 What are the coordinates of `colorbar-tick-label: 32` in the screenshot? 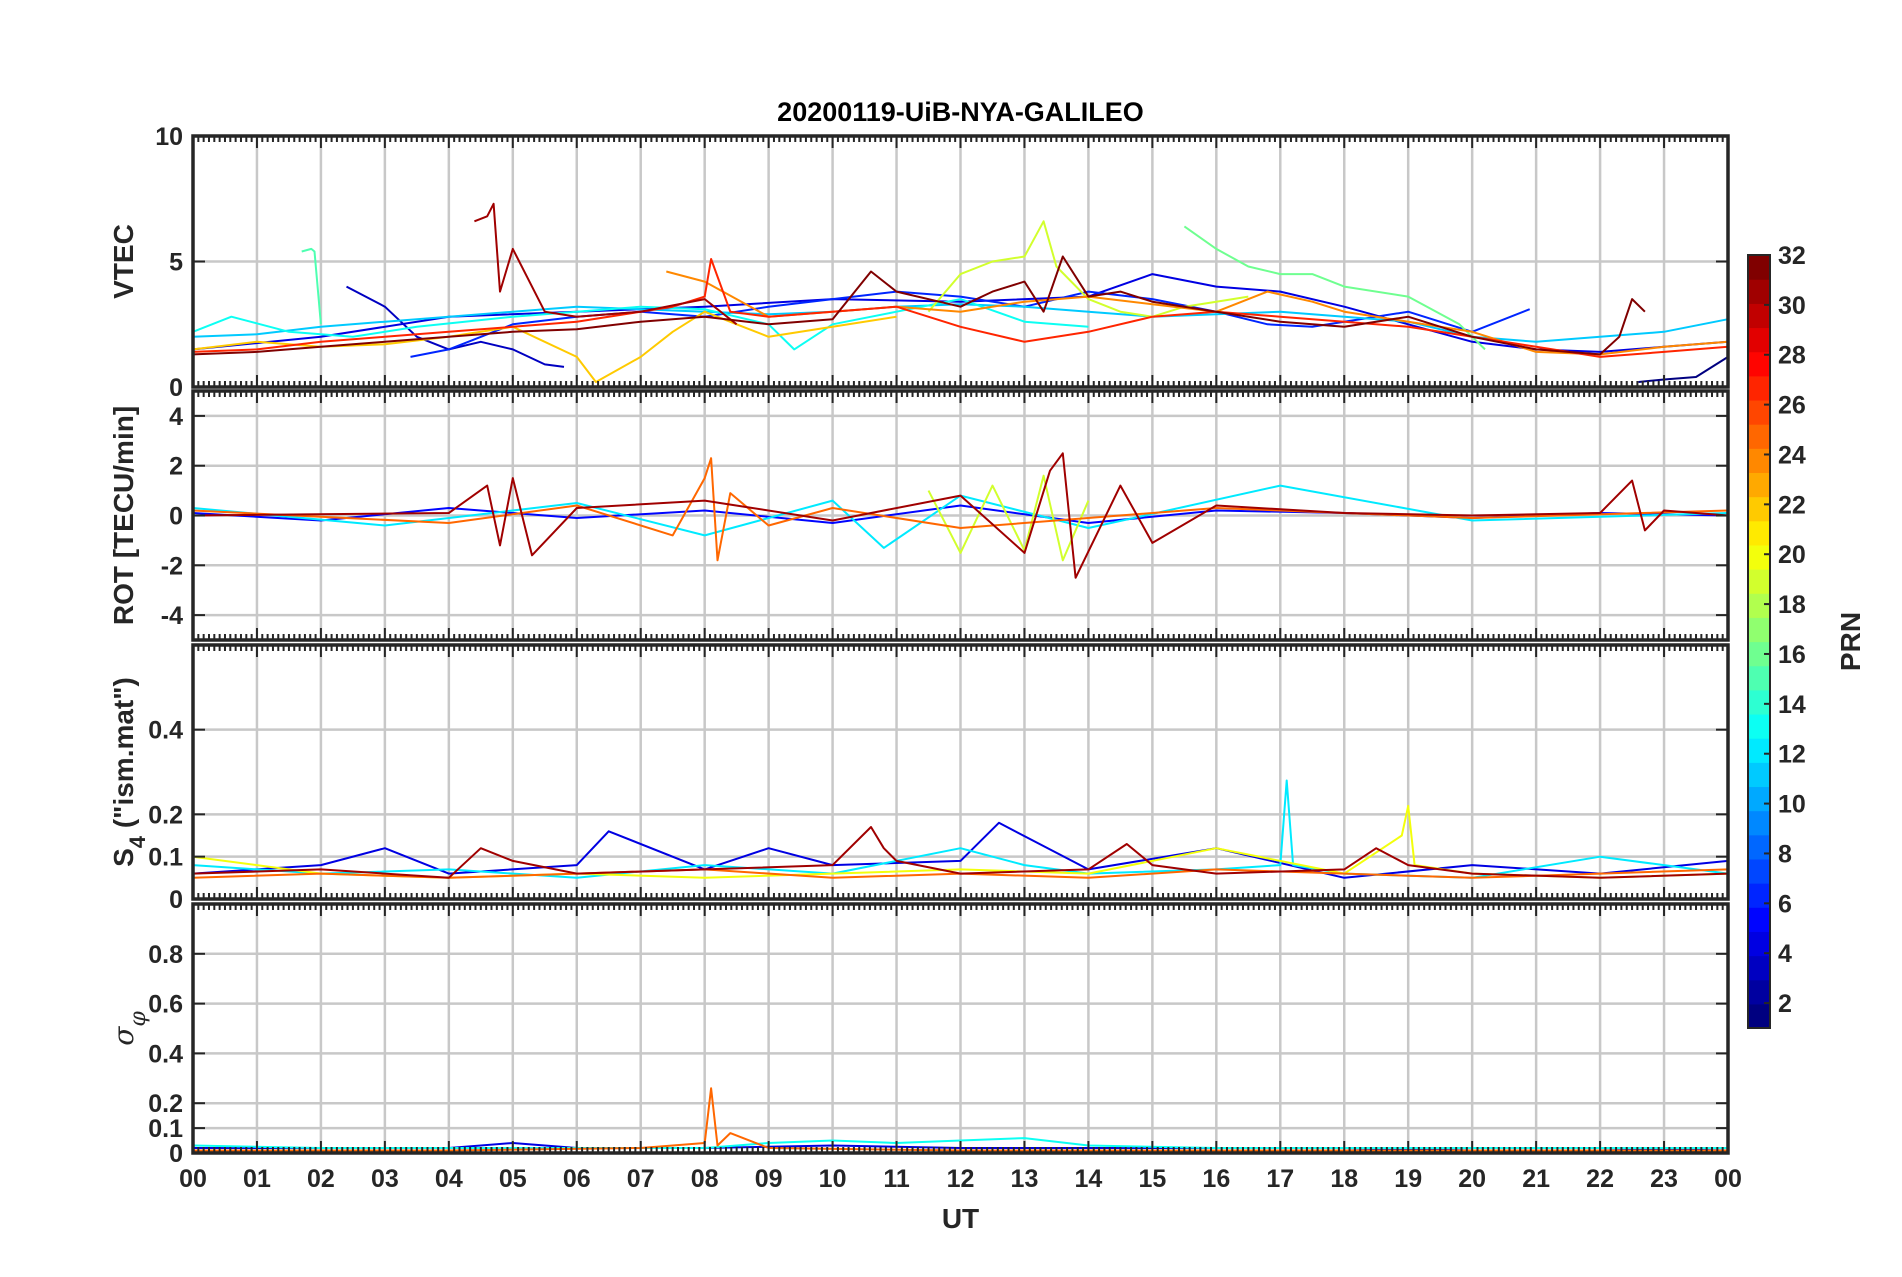 It's located at (1792, 256).